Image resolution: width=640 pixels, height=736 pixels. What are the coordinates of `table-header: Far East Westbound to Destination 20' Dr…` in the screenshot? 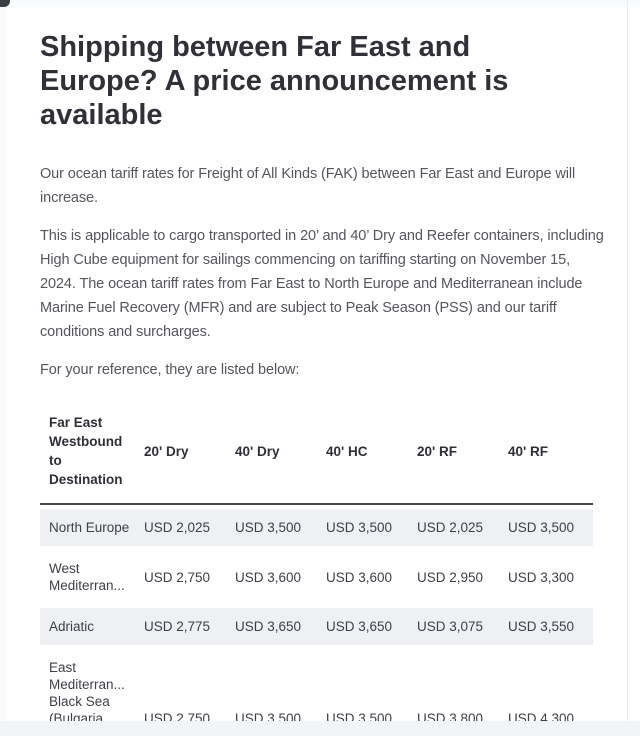 It's located at (316, 455).